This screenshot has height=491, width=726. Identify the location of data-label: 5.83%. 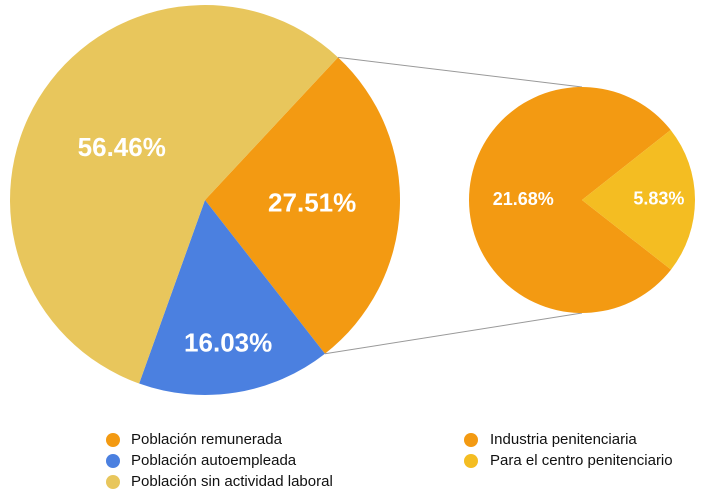
(658, 199).